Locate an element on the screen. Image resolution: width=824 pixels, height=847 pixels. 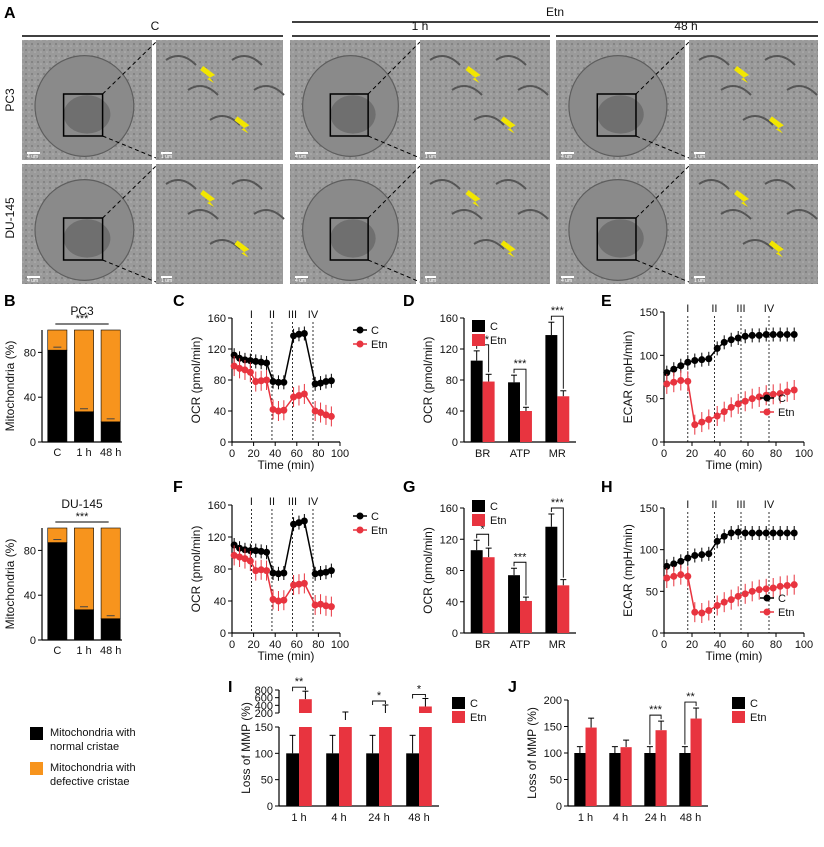
chart-c-xtick-label: 20 is located at coordinates (253, 454).